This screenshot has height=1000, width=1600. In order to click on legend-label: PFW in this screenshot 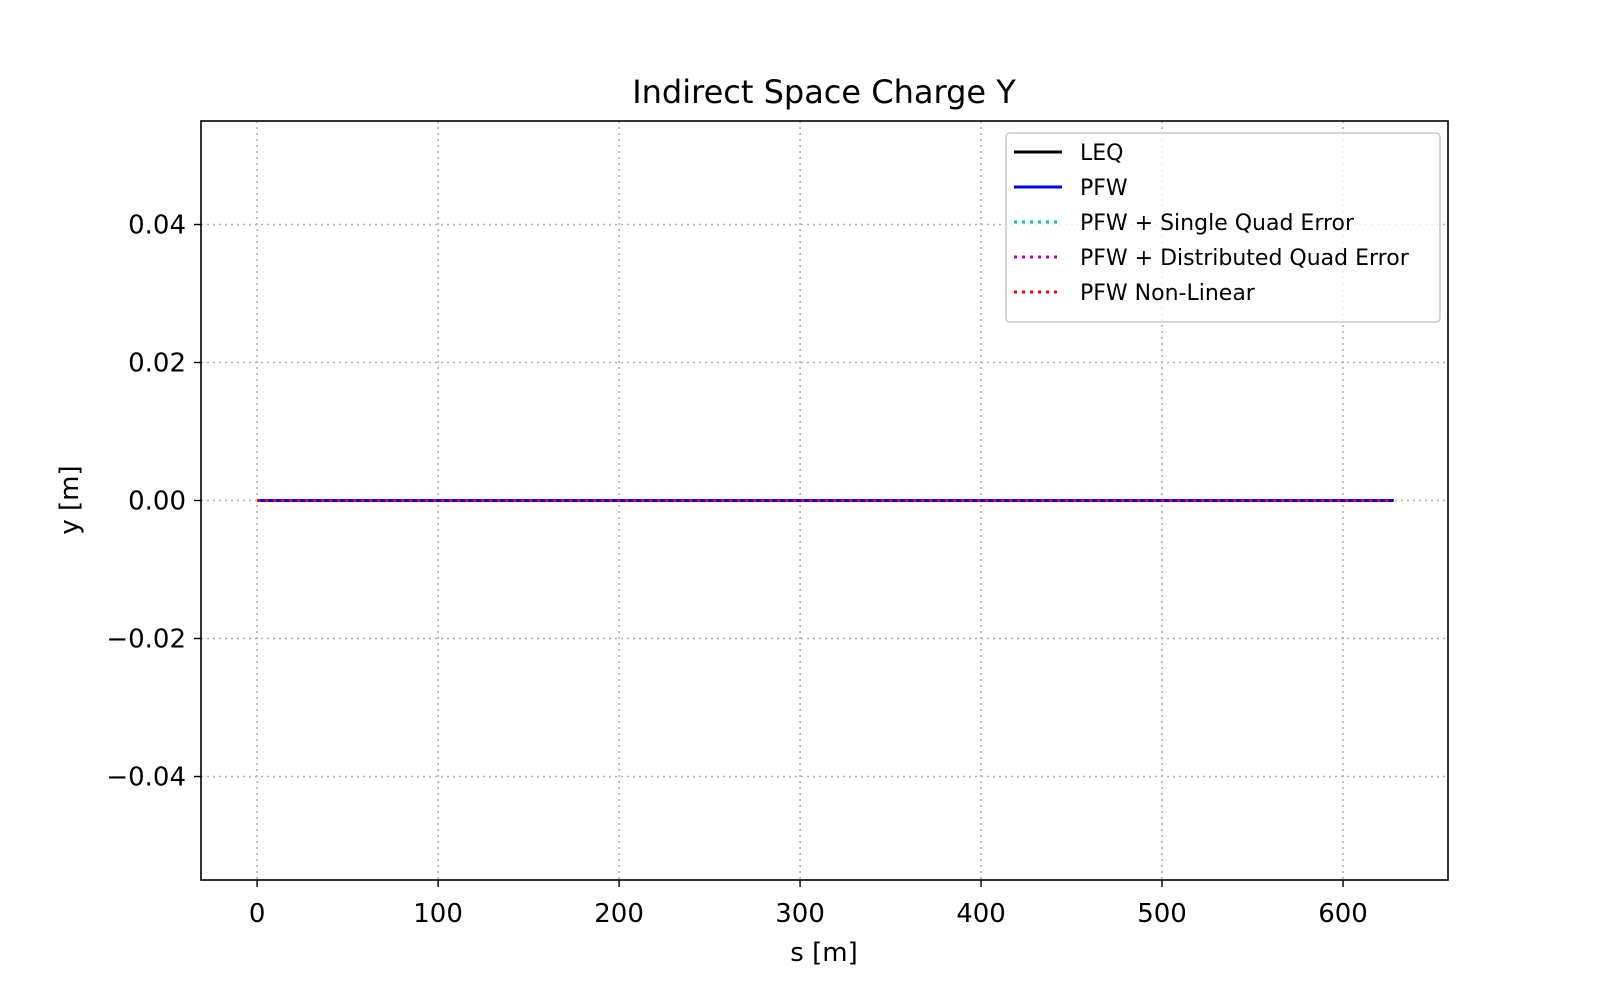, I will do `click(1104, 188)`.